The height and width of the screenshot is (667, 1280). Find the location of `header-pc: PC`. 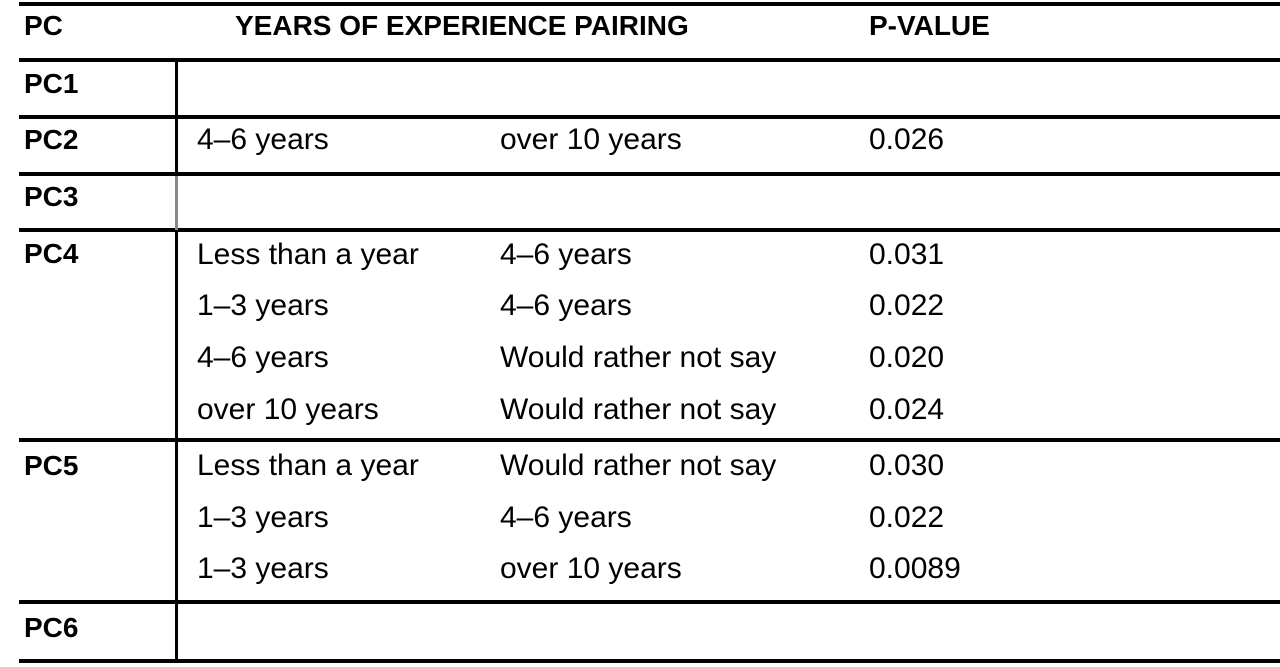

header-pc: PC is located at coordinates (43, 25).